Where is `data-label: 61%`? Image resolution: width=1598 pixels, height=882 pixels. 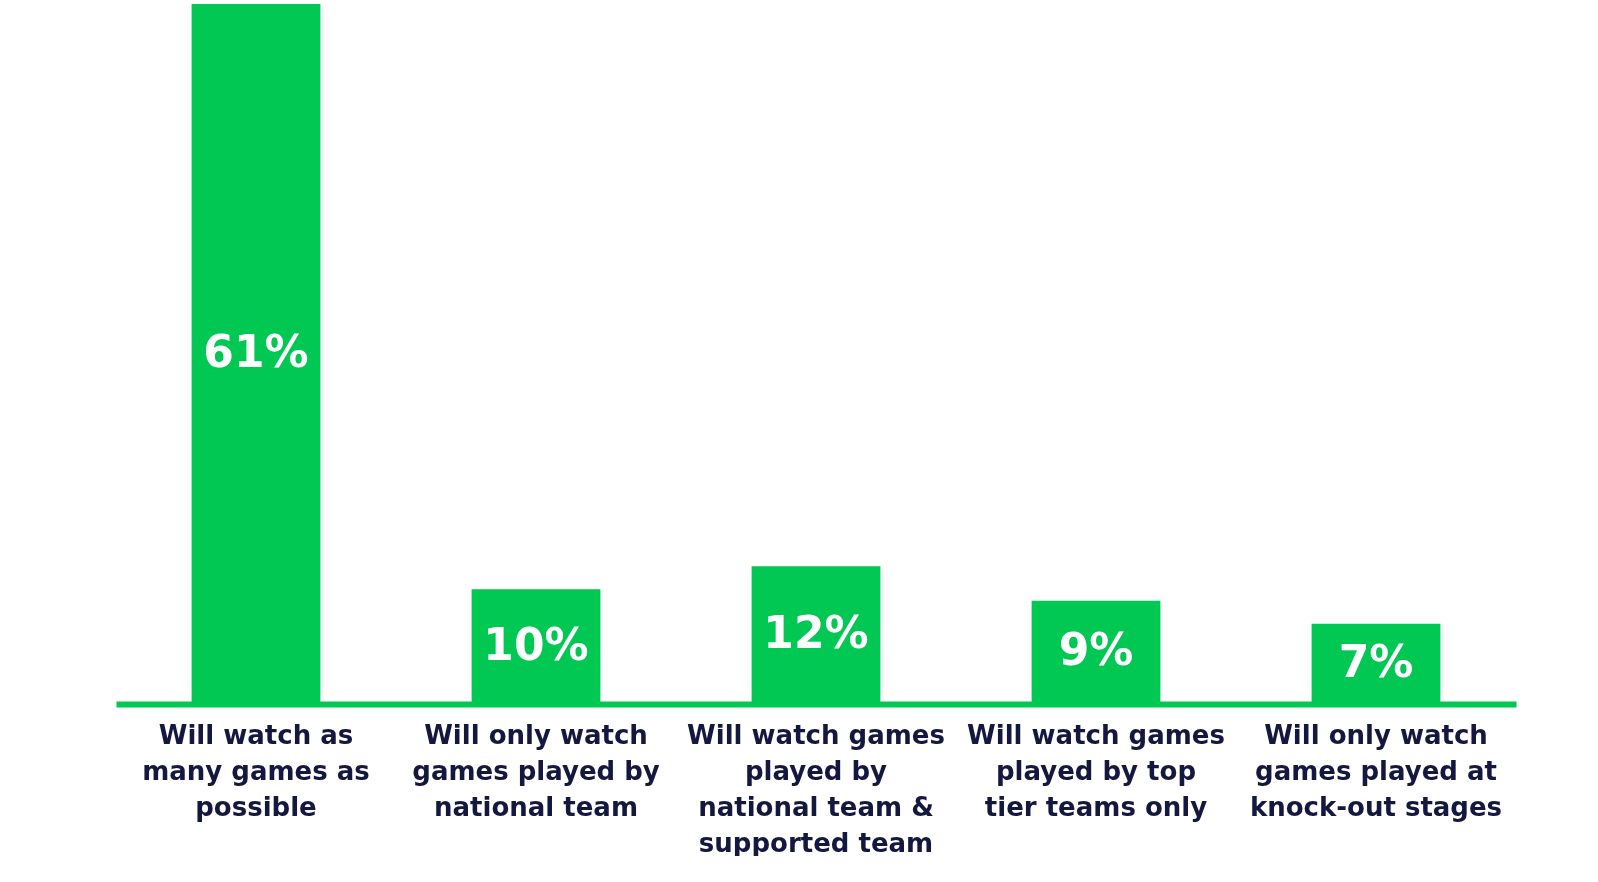 data-label: 61% is located at coordinates (256, 351).